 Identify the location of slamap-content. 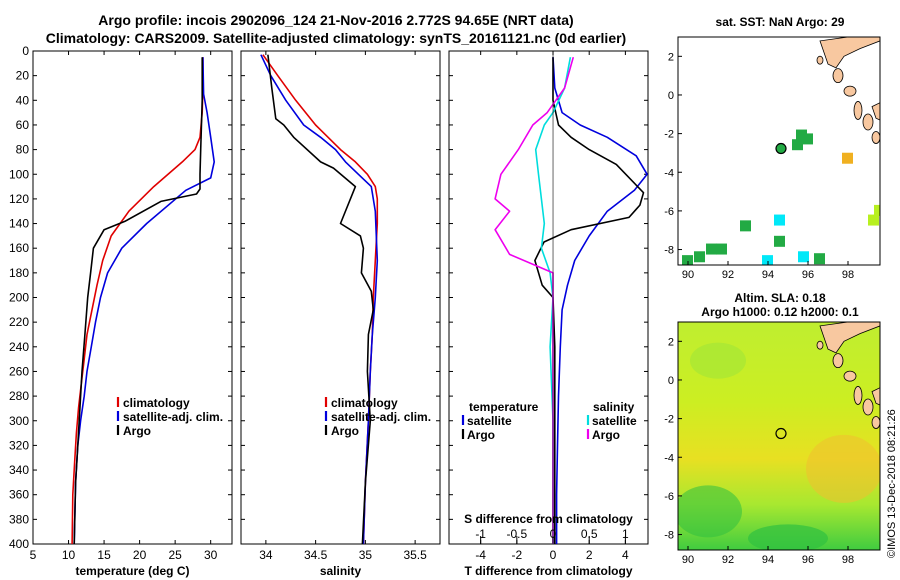
(779, 436).